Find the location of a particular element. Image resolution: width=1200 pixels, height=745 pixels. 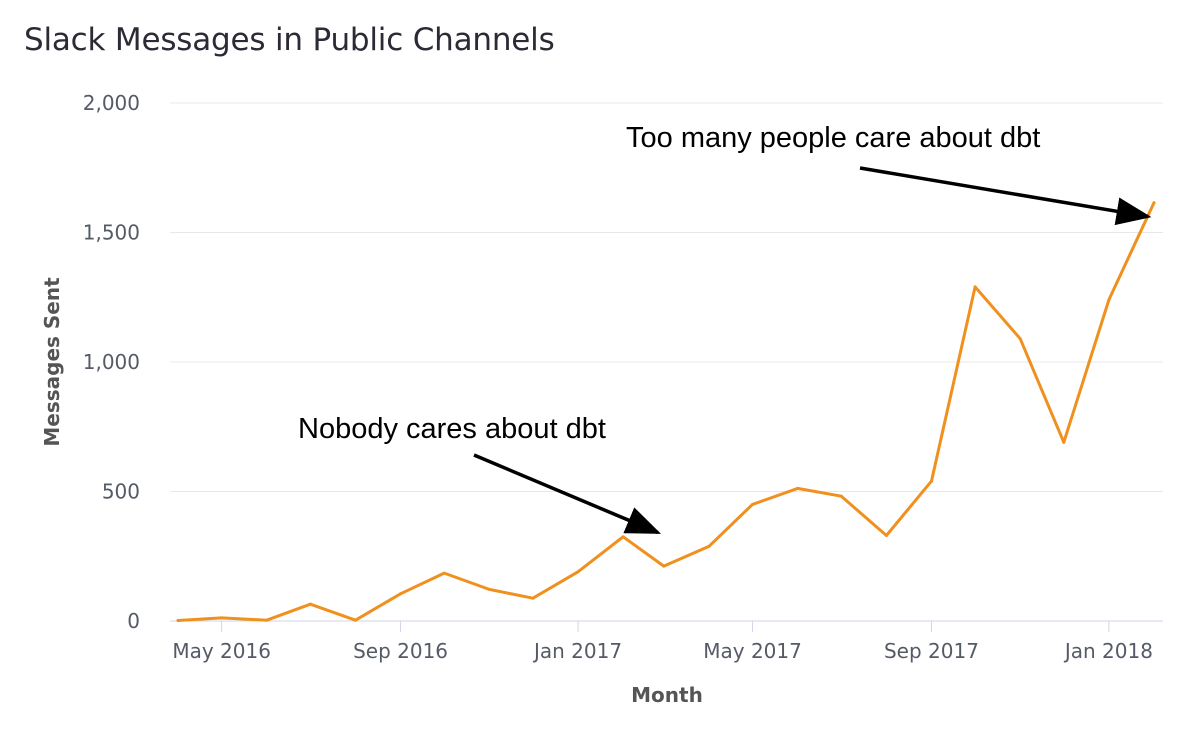

x-tick-label: Jan 2018 is located at coordinates (1108, 651).